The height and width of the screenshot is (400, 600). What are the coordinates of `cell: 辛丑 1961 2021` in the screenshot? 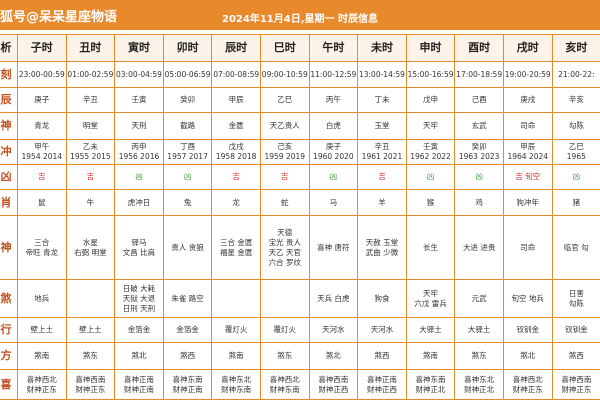 It's located at (382, 152).